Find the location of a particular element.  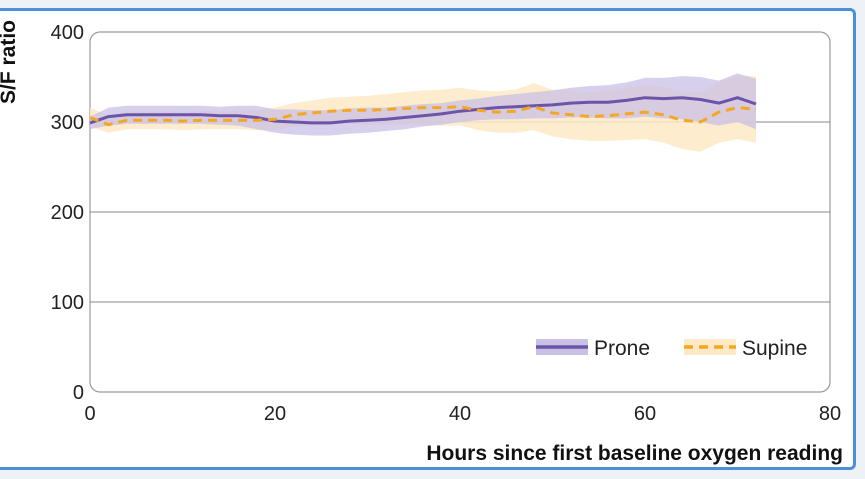

y-tick-label: 100 is located at coordinates (67, 303).